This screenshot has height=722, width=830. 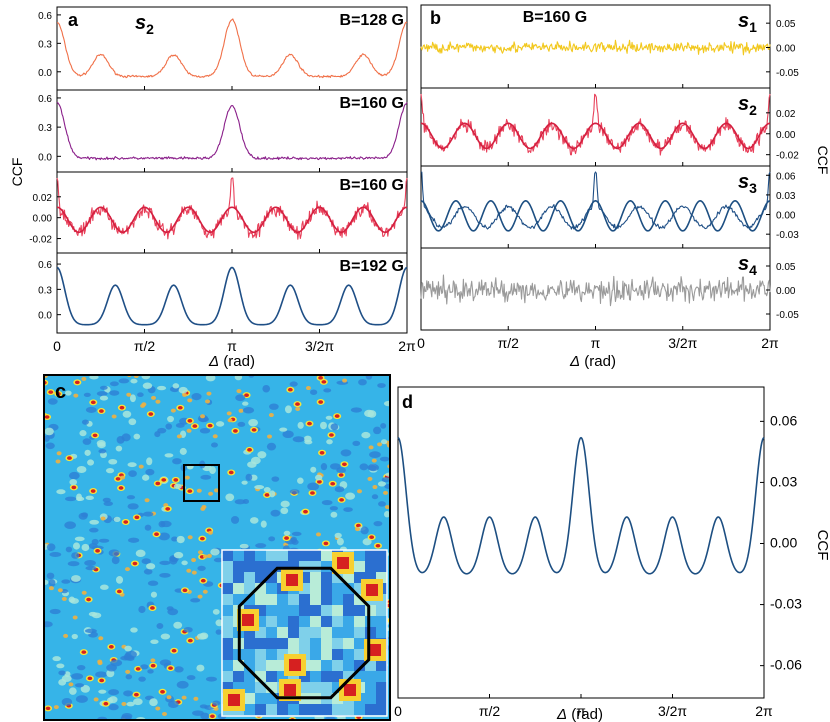 I want to click on panel-b-subplot: -0.03 0.00 0.03 0.06 s3, so click(x=609, y=207).